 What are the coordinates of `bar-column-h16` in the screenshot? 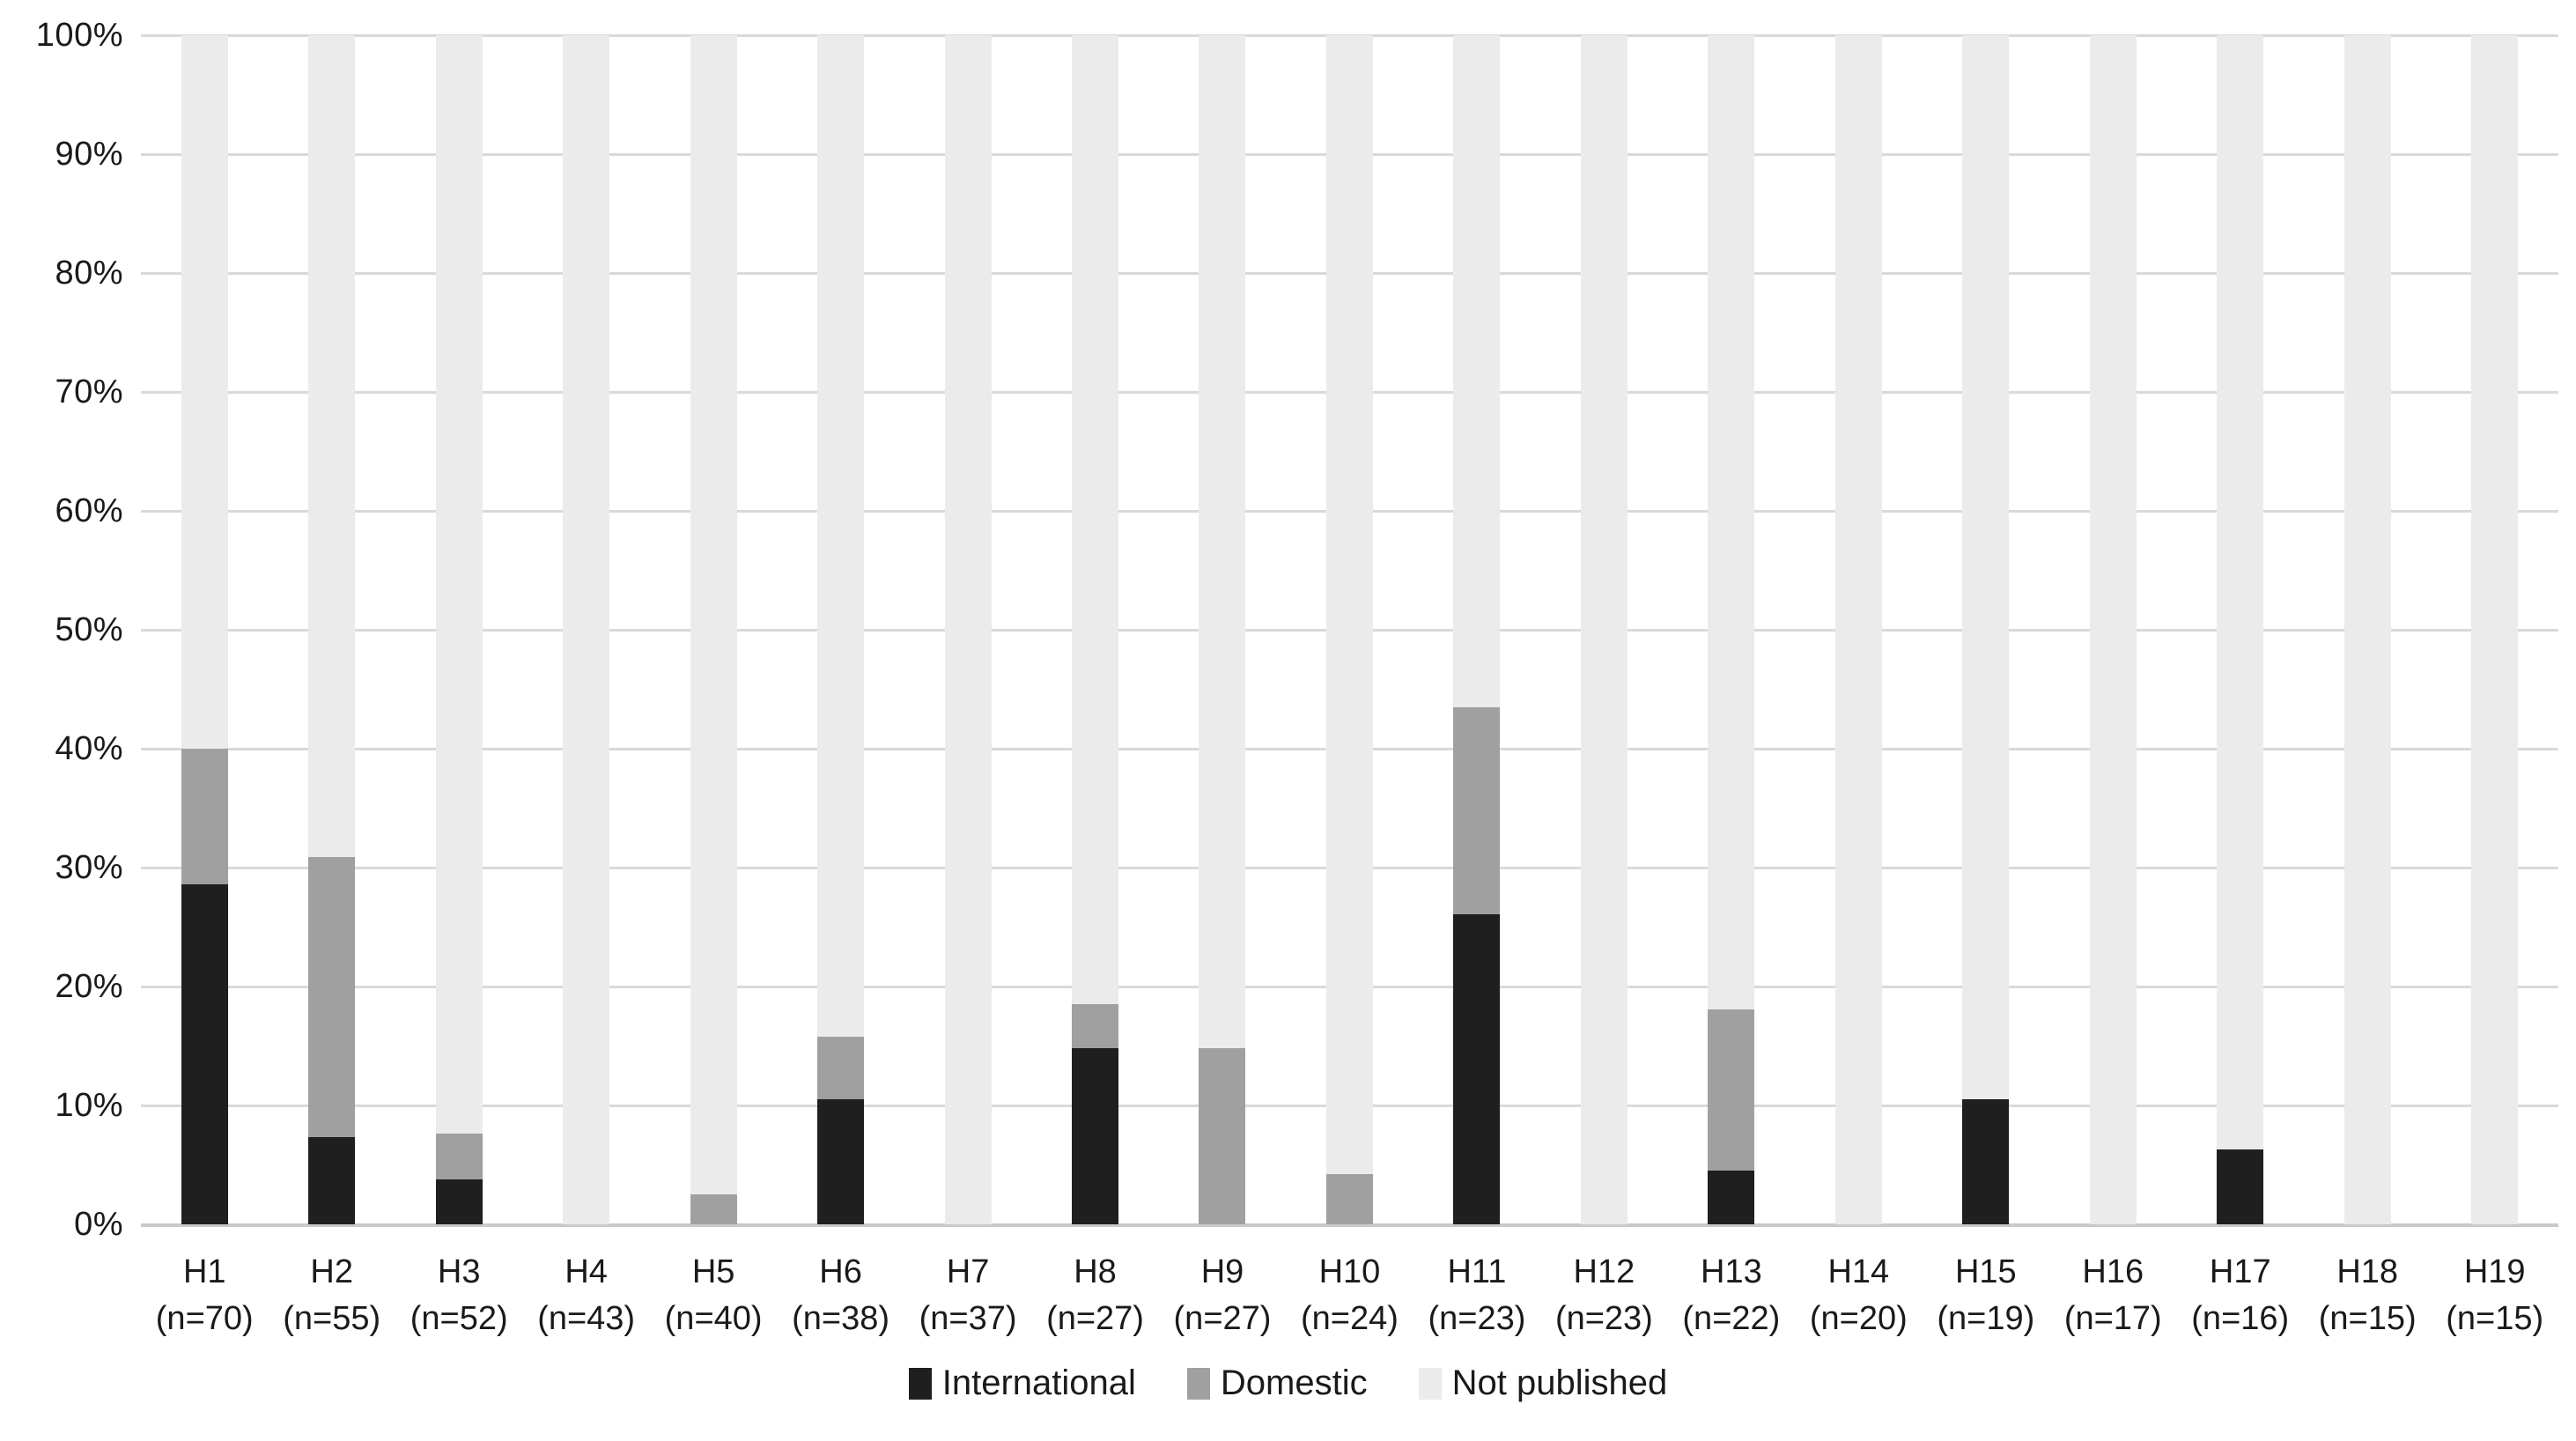 It's located at (2112, 629).